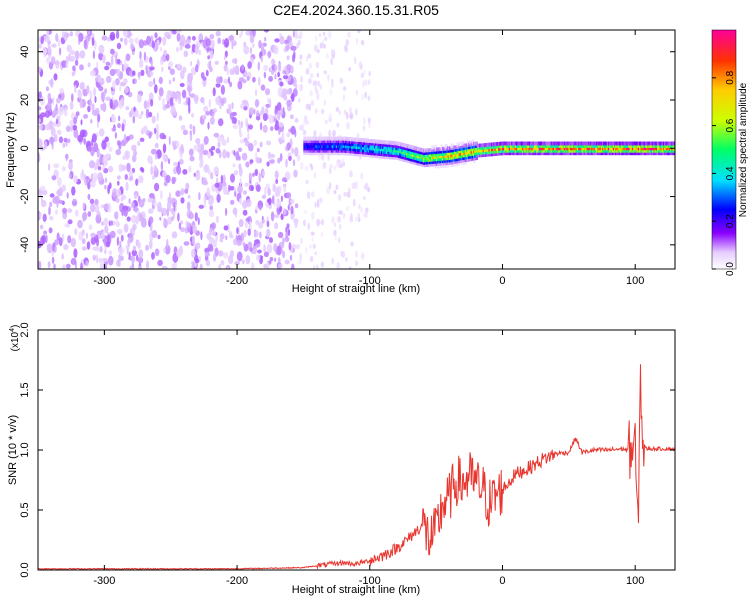 This screenshot has width=750, height=600. Describe the element at coordinates (15, 338) in the screenshot. I see `y-multiplier-label: (x104)` at that location.